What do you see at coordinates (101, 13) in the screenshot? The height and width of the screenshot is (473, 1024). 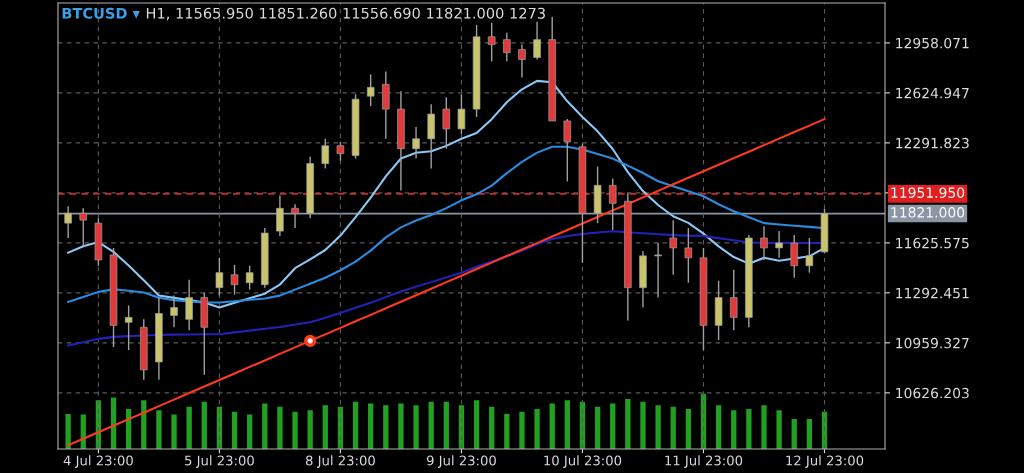 I see `chart-title: BTCUSD ▾` at bounding box center [101, 13].